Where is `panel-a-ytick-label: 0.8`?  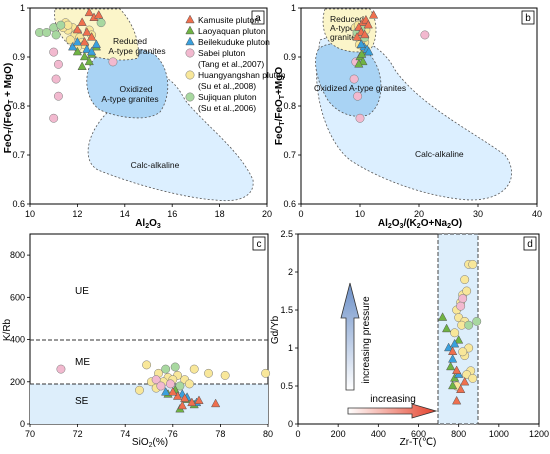
panel-a-ytick-label: 0.8 is located at coordinates (18, 106).